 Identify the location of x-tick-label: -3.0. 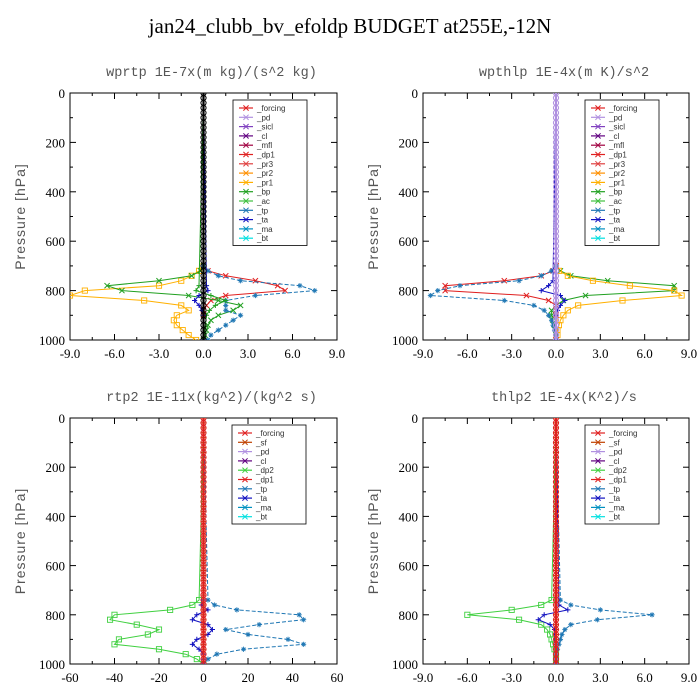
(511, 353).